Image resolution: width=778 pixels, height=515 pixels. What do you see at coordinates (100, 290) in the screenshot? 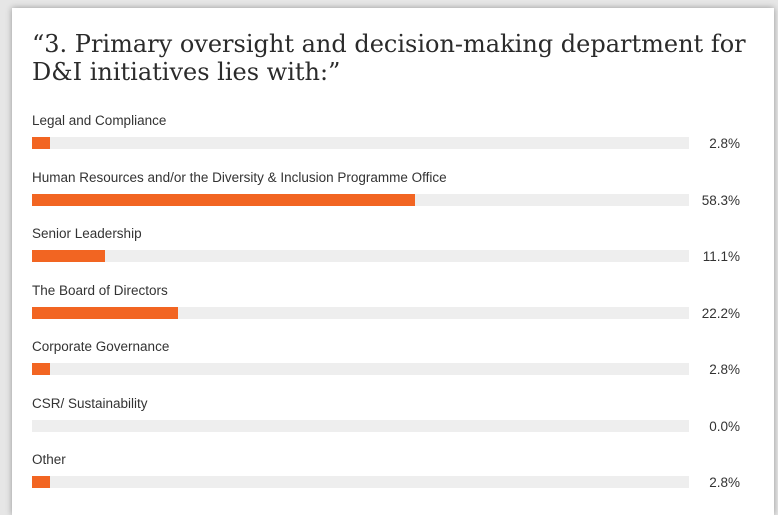
I see `bar-label: The Board of Directors` at bounding box center [100, 290].